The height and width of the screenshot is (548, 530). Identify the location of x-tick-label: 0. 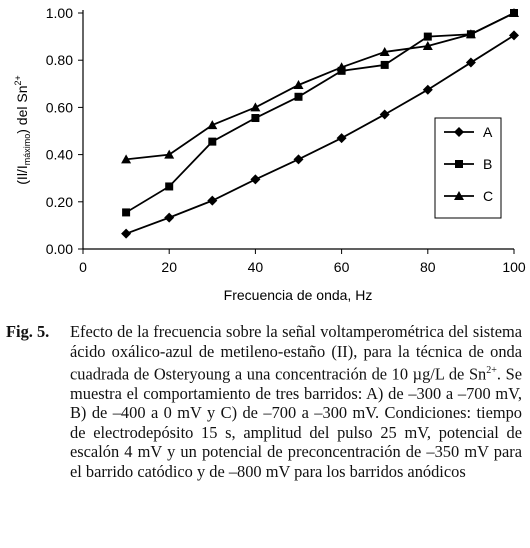
(83, 267).